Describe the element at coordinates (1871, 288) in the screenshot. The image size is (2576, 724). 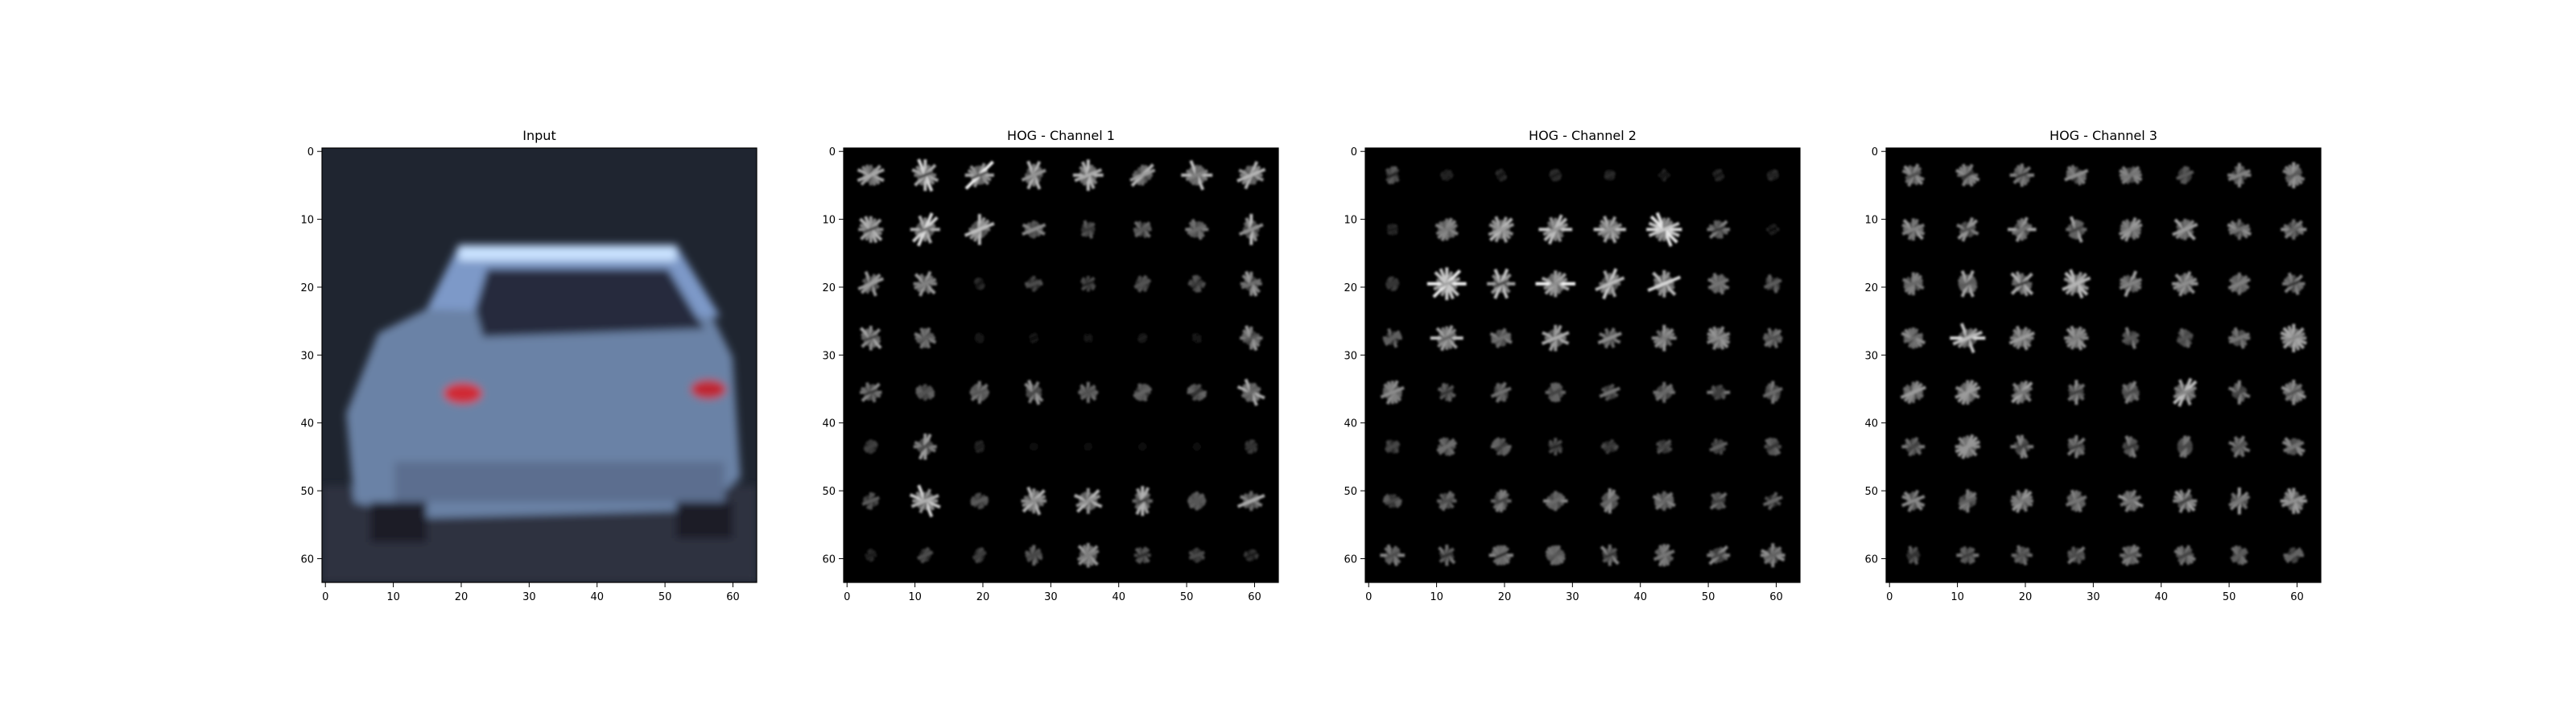
I see `y-tick-label: 20` at that location.